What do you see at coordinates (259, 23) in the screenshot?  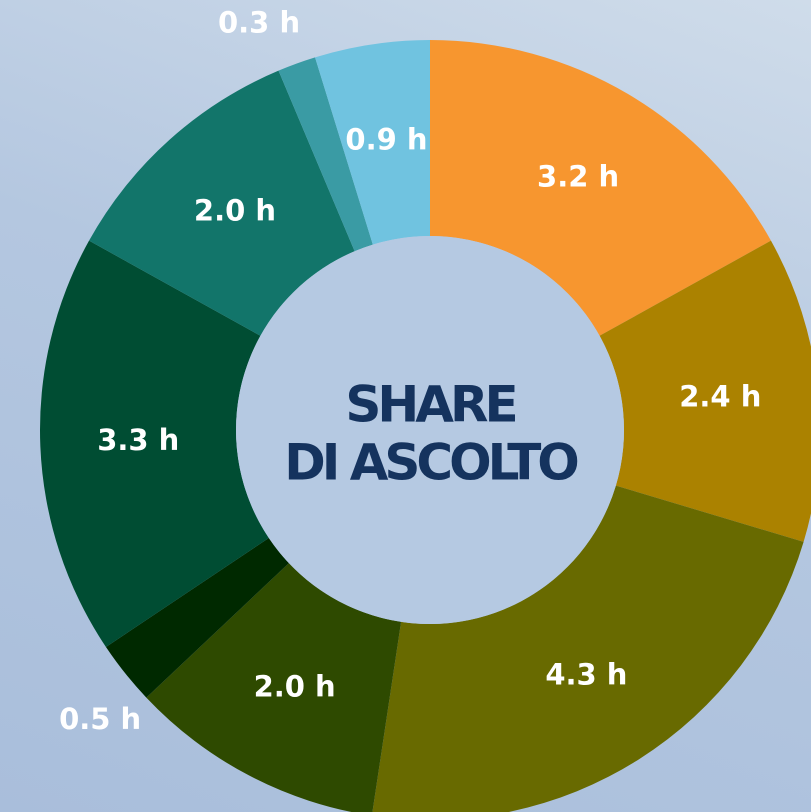 I see `value-label: 0.3 h` at bounding box center [259, 23].